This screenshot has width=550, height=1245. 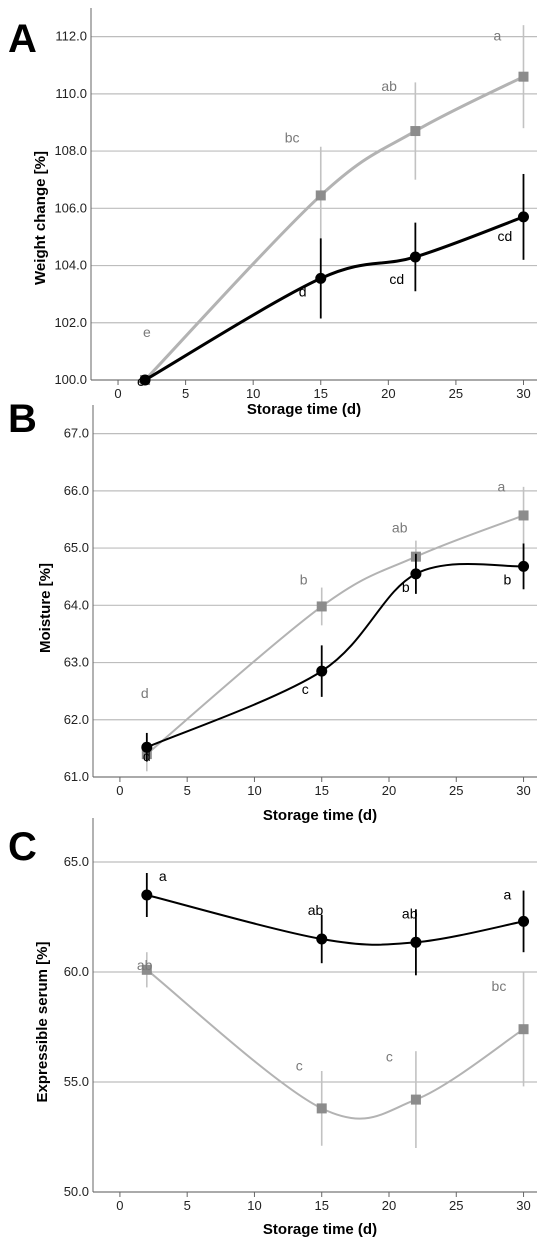 I want to click on y-axis-title-c: Expressible serum [%], so click(x=42, y=1022).